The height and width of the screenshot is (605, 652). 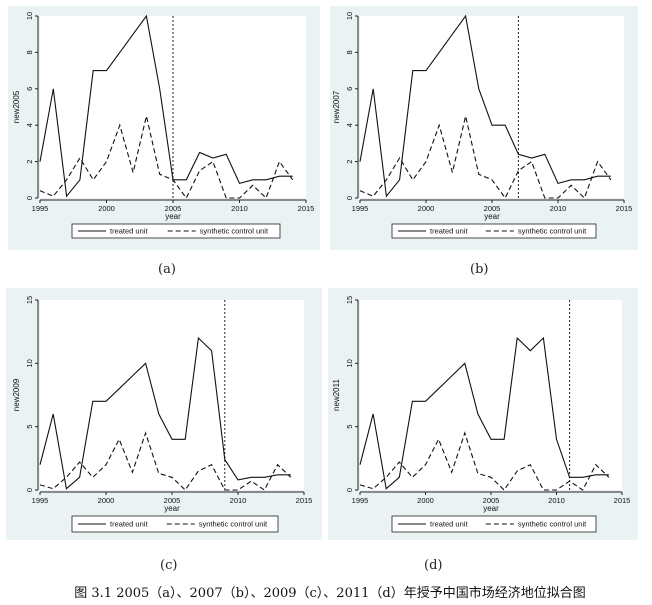 What do you see at coordinates (336, 395) in the screenshot?
I see `y-axis-title: new2011` at bounding box center [336, 395].